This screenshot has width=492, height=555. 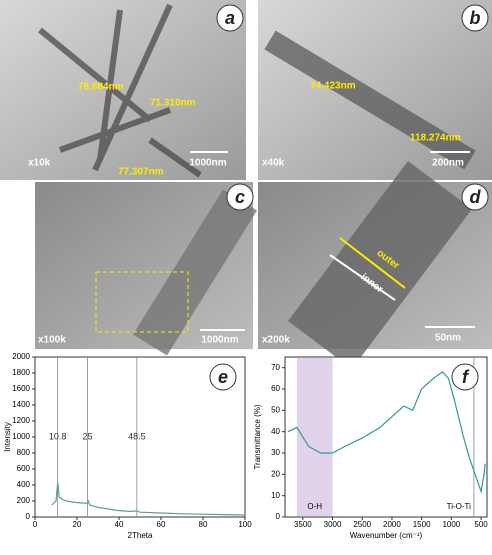 I want to click on y-tick-label: 1000, so click(x=21, y=436).